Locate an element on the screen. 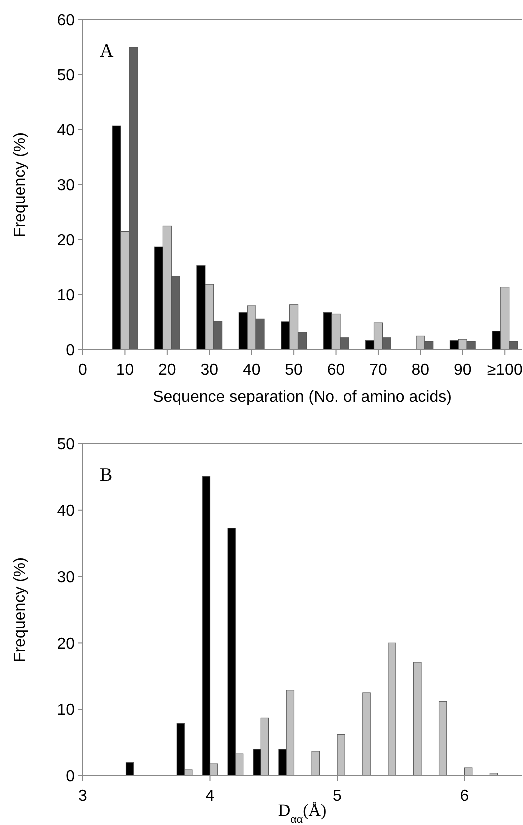 The image size is (523, 825). x-tick-label: 50 is located at coordinates (294, 370).